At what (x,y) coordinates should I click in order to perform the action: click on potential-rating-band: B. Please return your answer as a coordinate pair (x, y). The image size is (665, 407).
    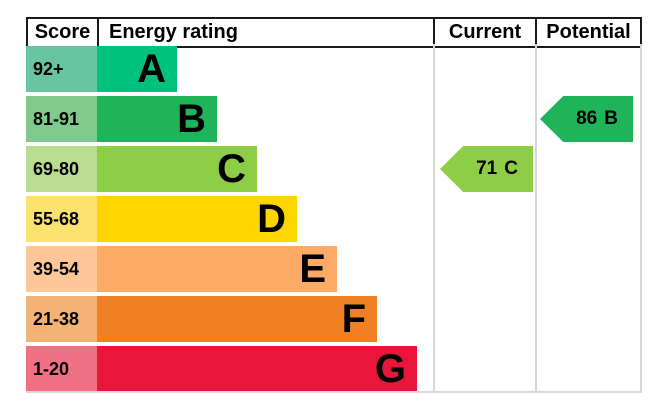
    Looking at the image, I should click on (611, 118).